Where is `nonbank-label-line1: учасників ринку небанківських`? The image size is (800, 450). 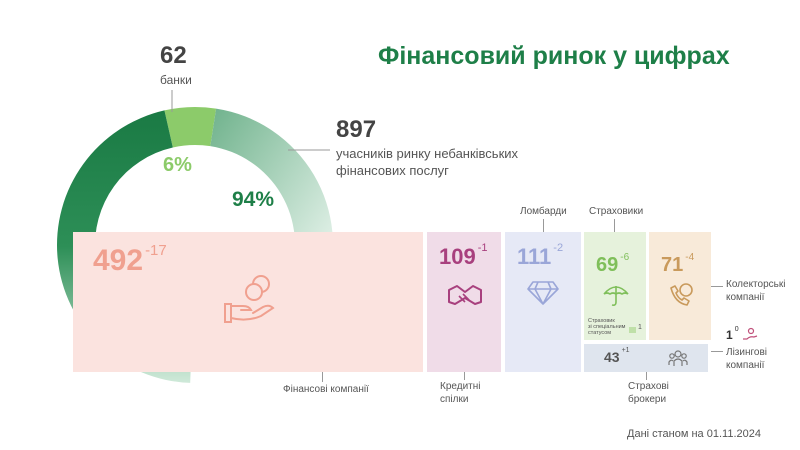 nonbank-label-line1: учасників ринку небанківських is located at coordinates (427, 153).